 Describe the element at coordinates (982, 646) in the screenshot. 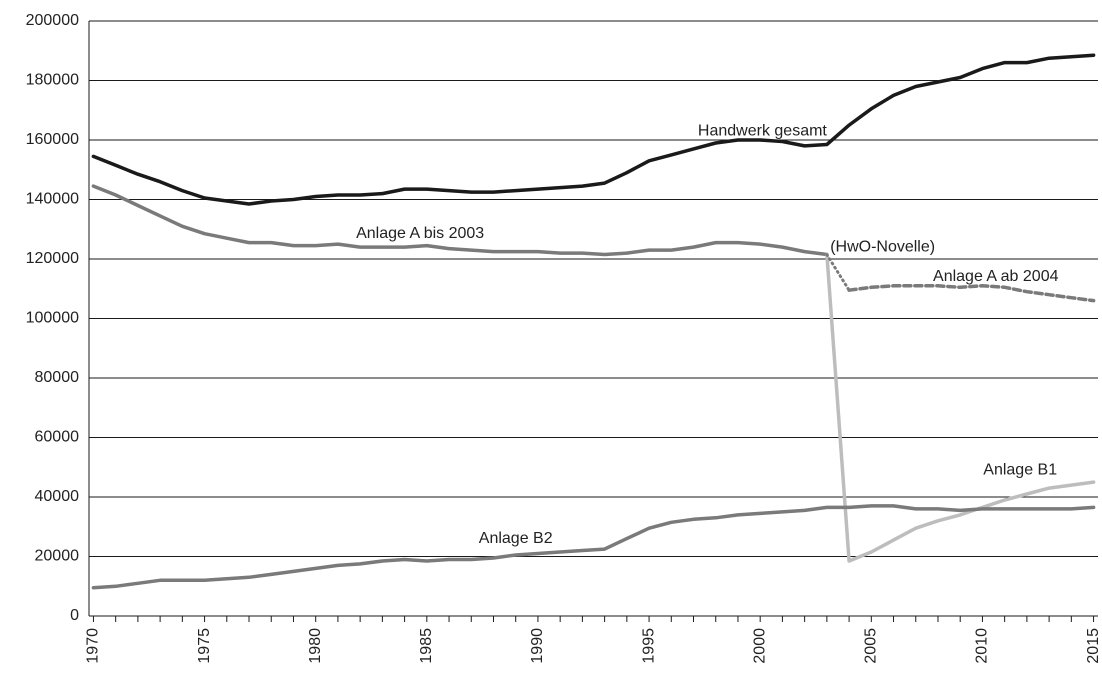

I see `x-tick-label: 2010` at that location.